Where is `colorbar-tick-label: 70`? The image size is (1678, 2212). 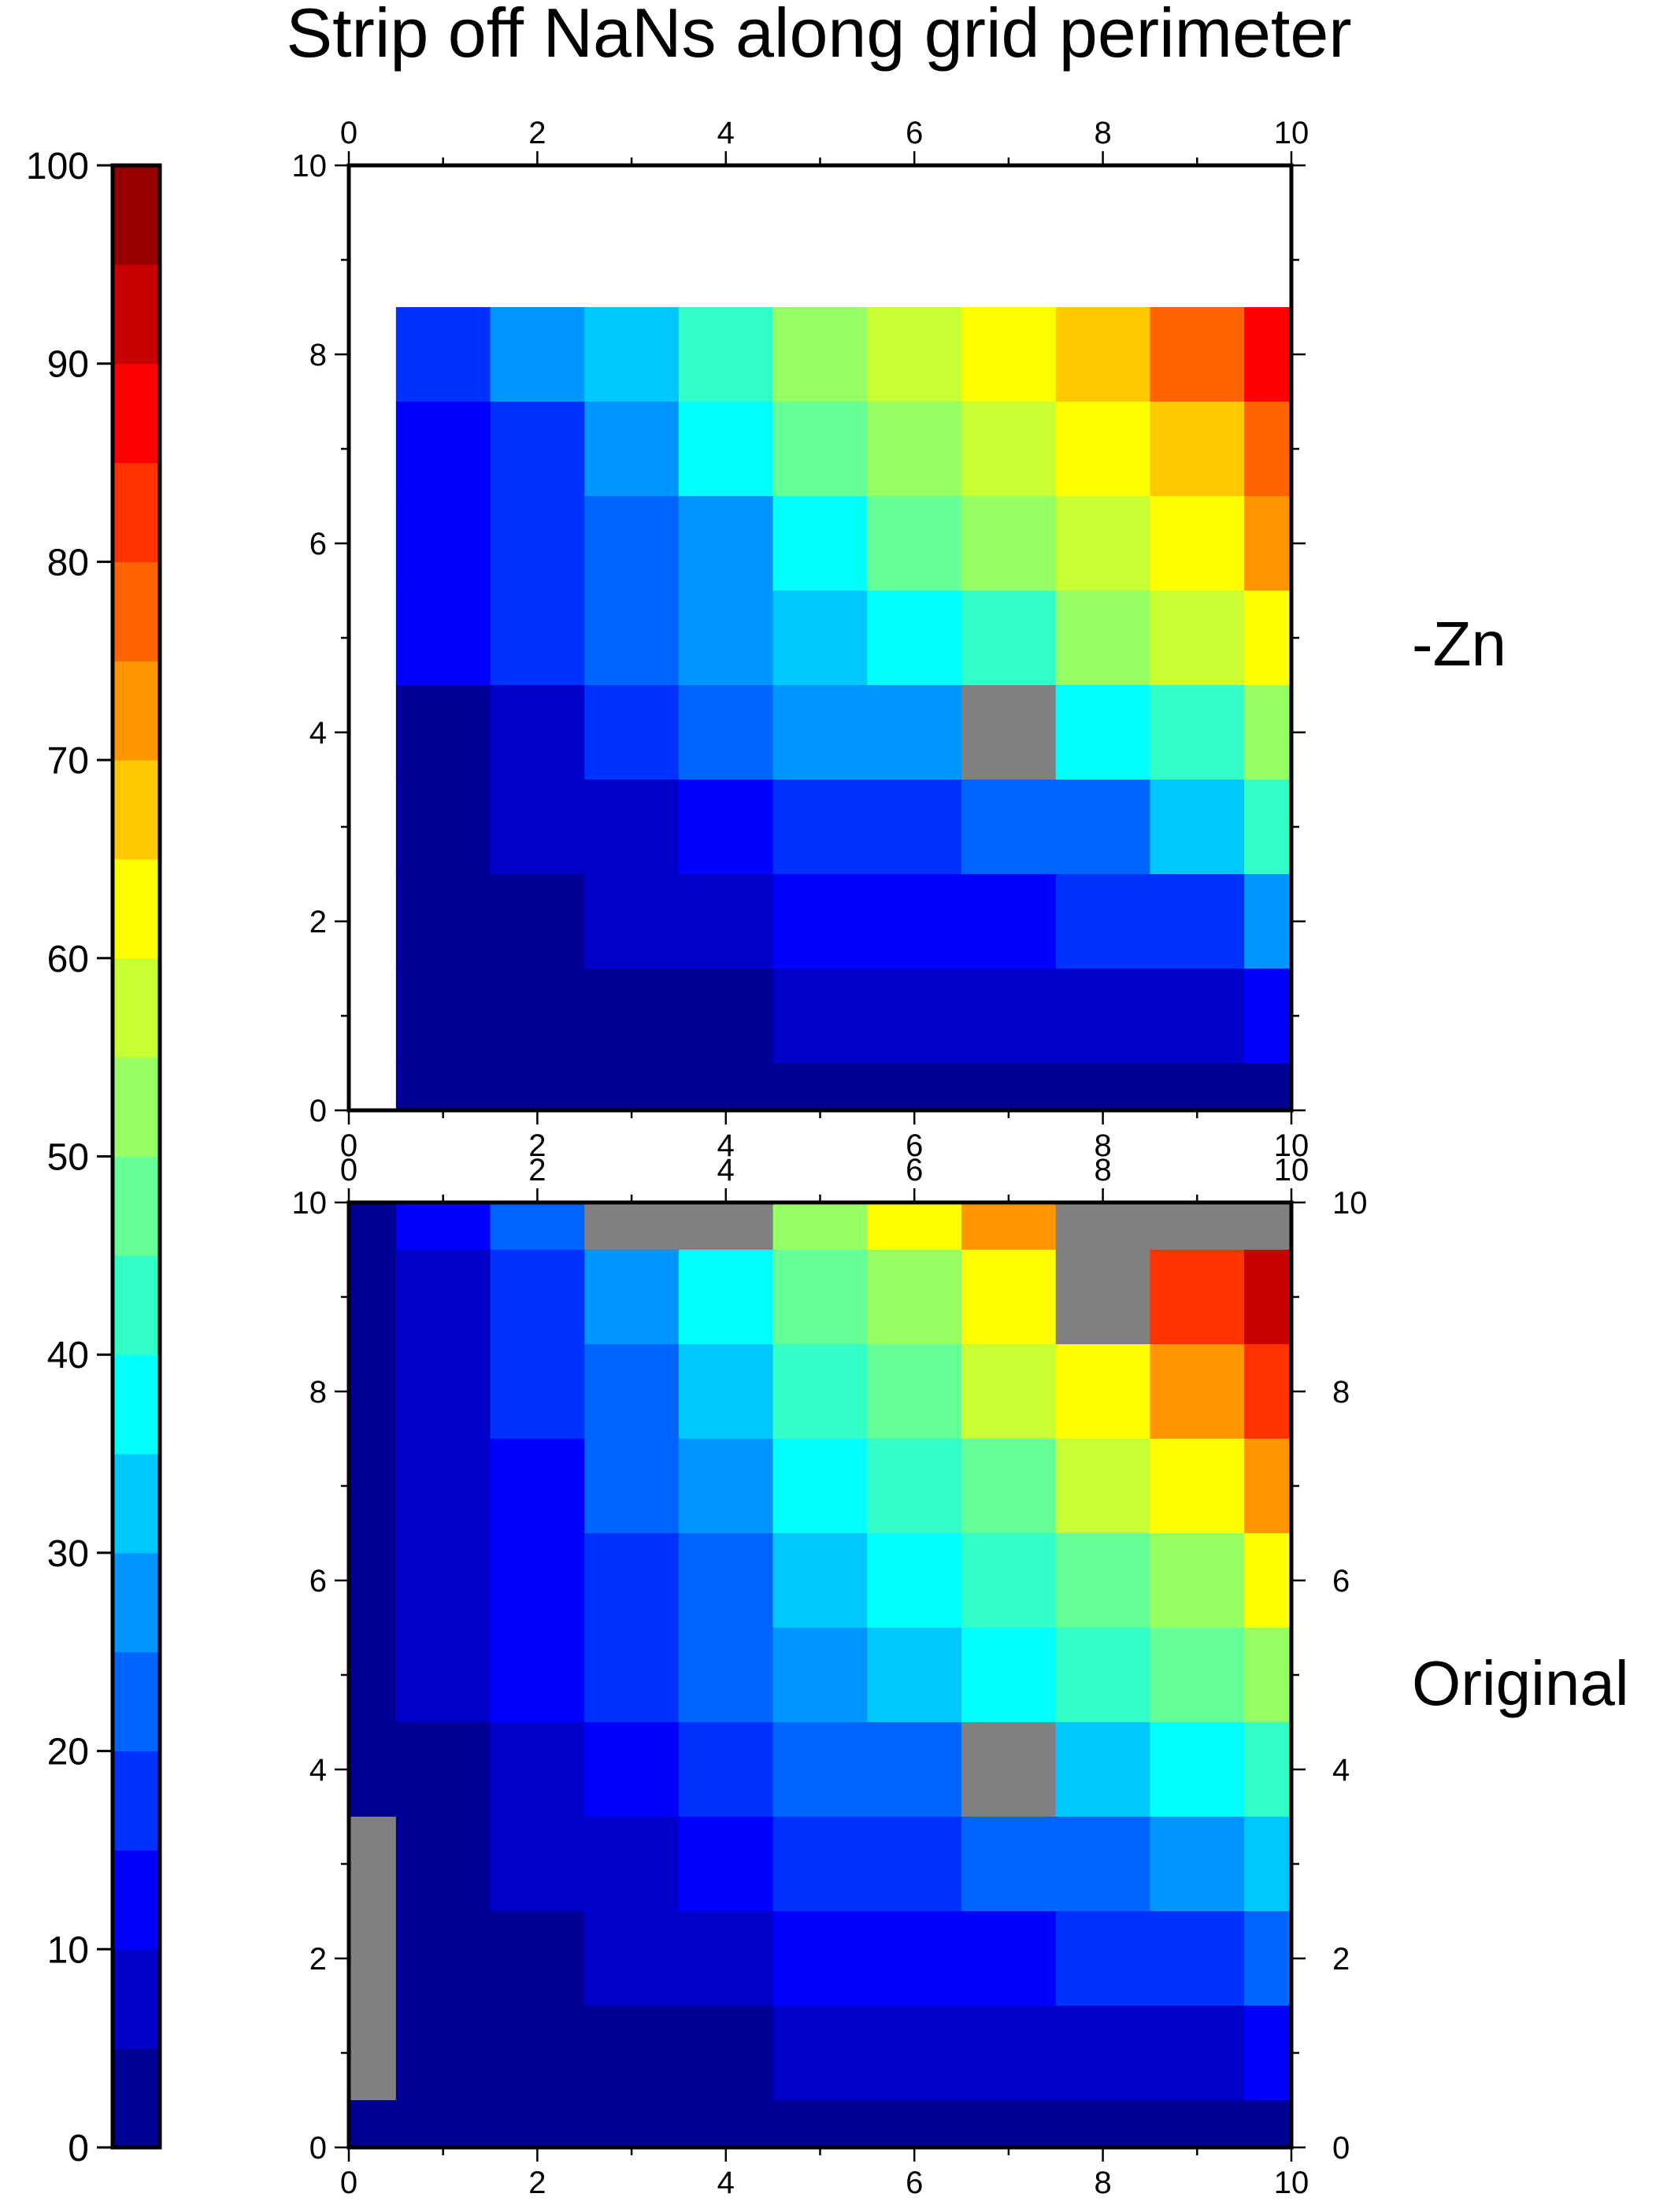
colorbar-tick-label: 70 is located at coordinates (68, 761).